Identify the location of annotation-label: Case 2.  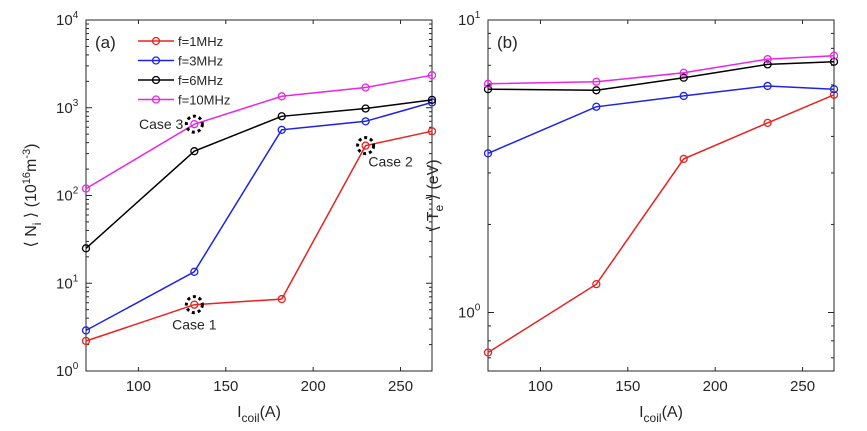
(390, 162).